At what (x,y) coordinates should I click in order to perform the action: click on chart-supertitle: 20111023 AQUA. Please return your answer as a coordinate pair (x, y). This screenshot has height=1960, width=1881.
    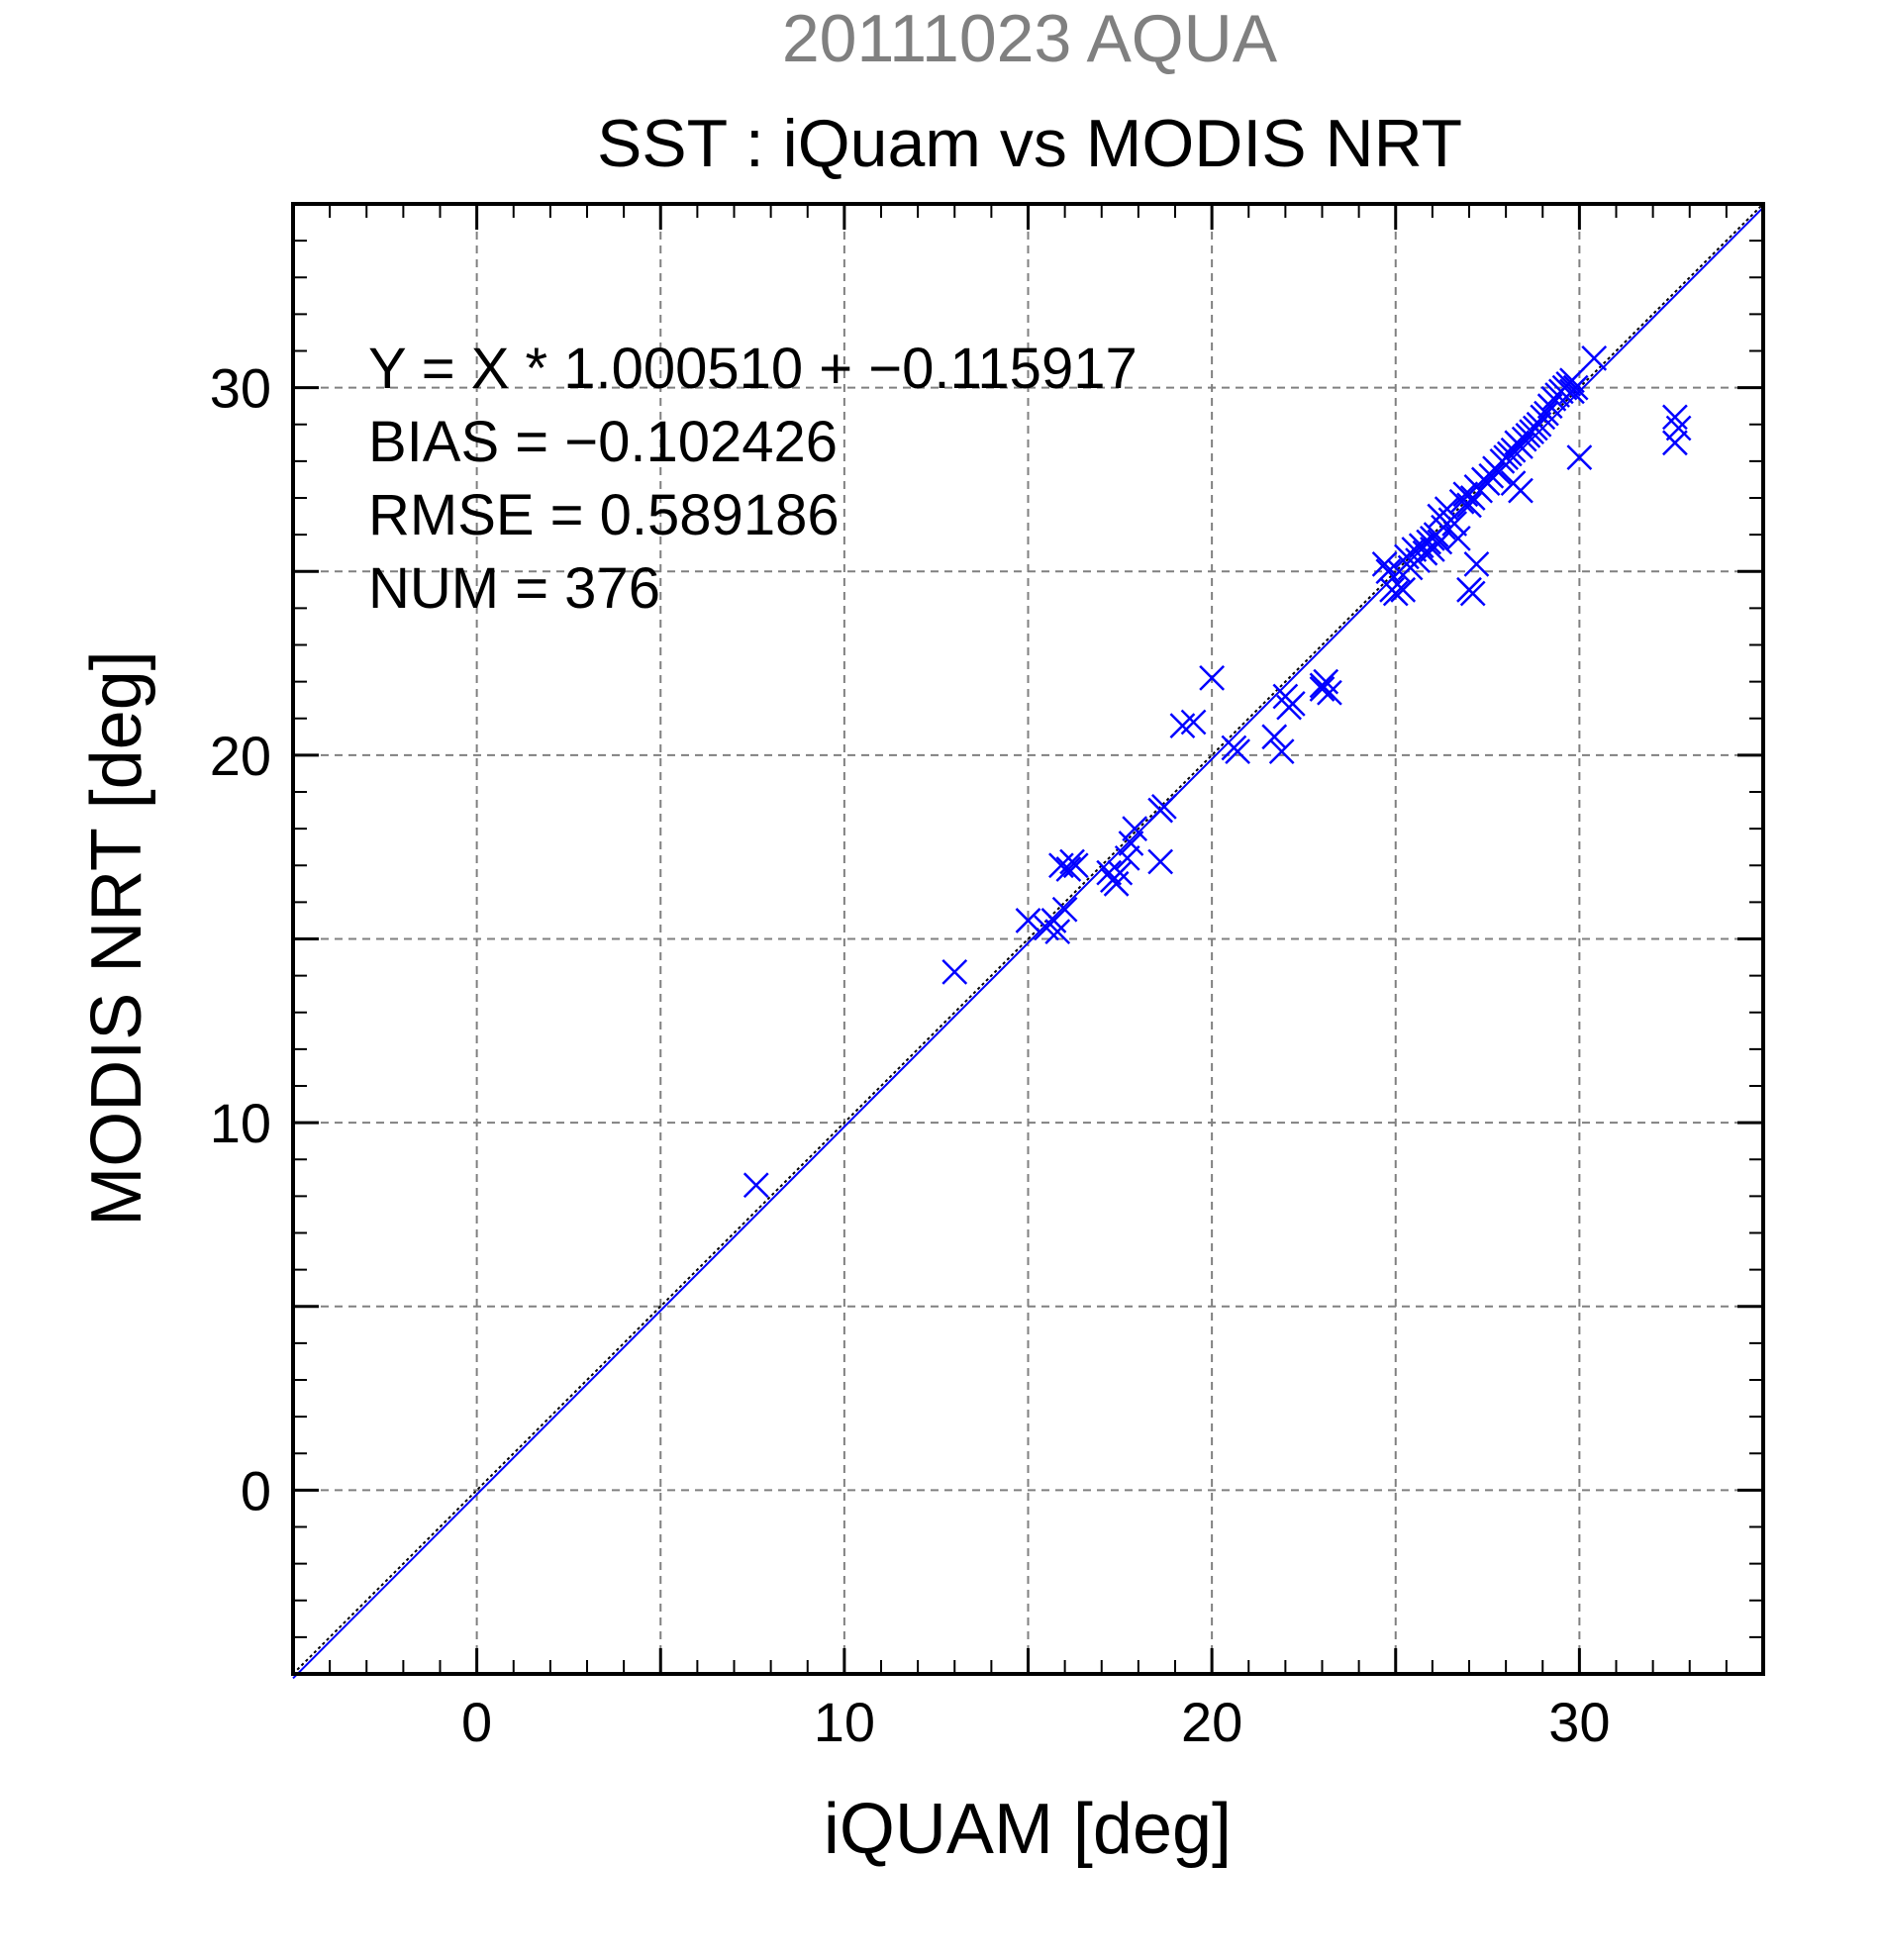
    Looking at the image, I should click on (1030, 38).